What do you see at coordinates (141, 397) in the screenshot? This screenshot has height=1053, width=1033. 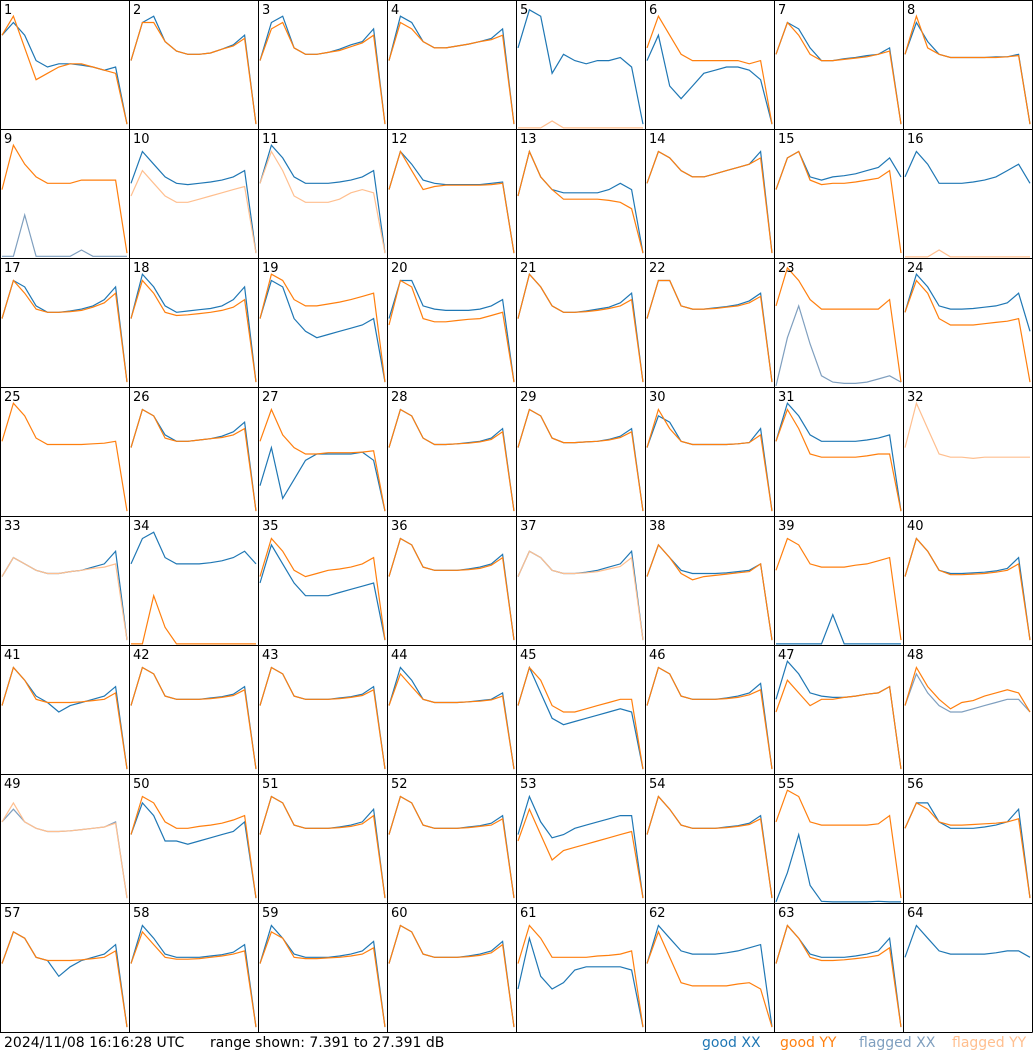 I see `panel-label: 26` at bounding box center [141, 397].